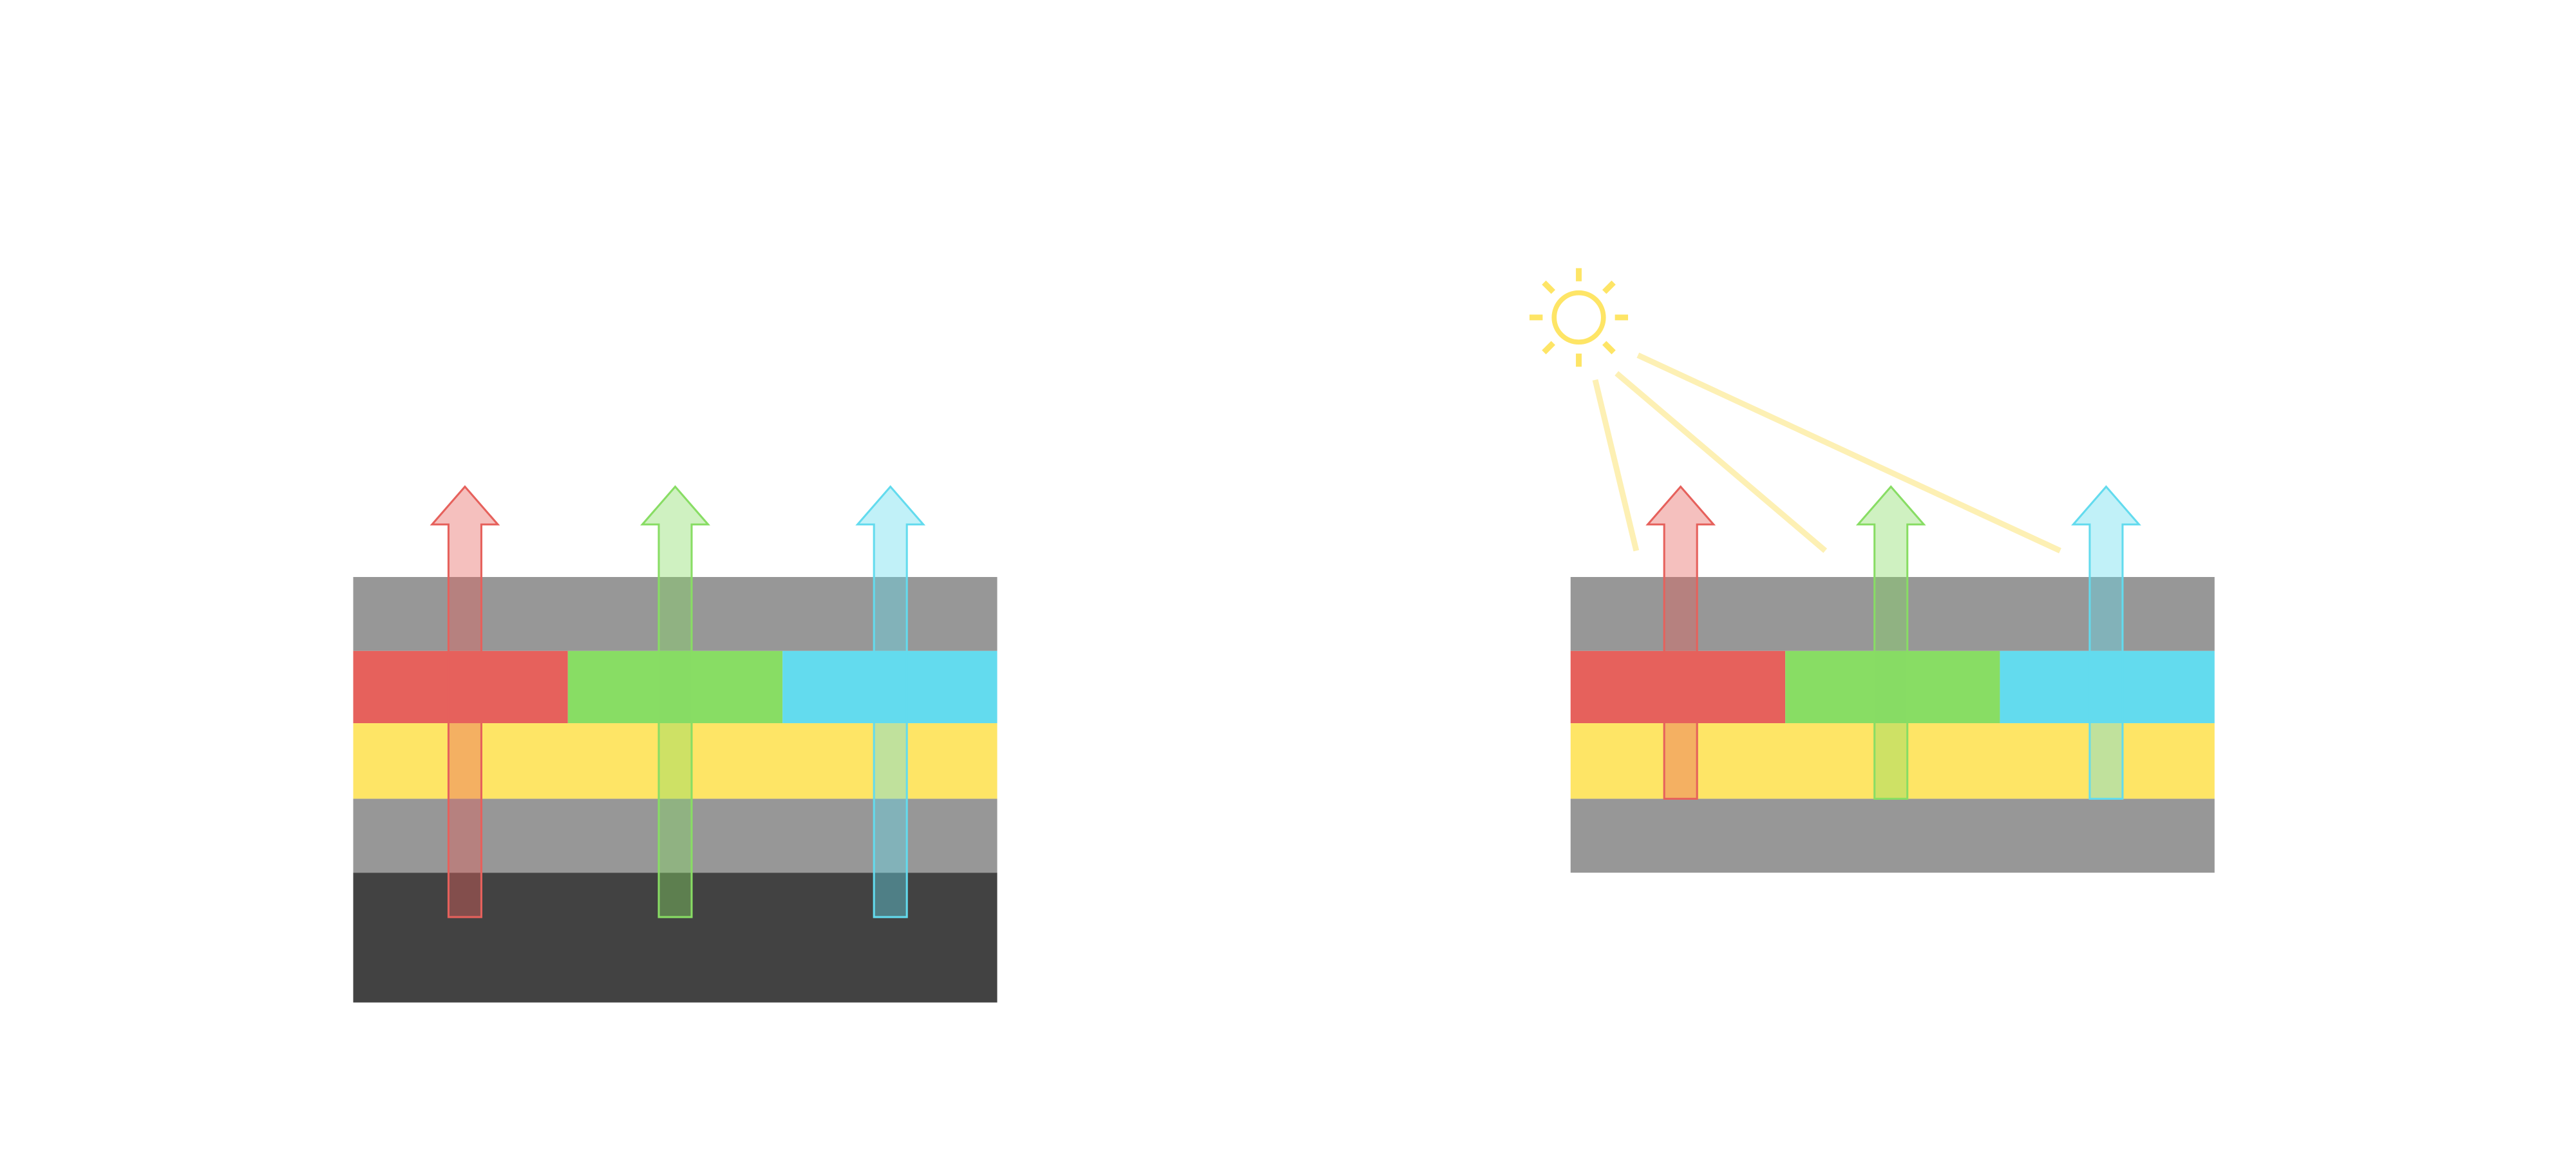  What do you see at coordinates (1578, 317) in the screenshot?
I see `sun-icon` at bounding box center [1578, 317].